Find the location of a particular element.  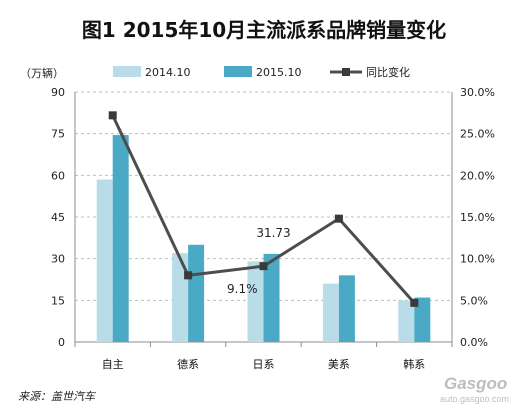

legend-swatch-2014 is located at coordinates (127, 71).